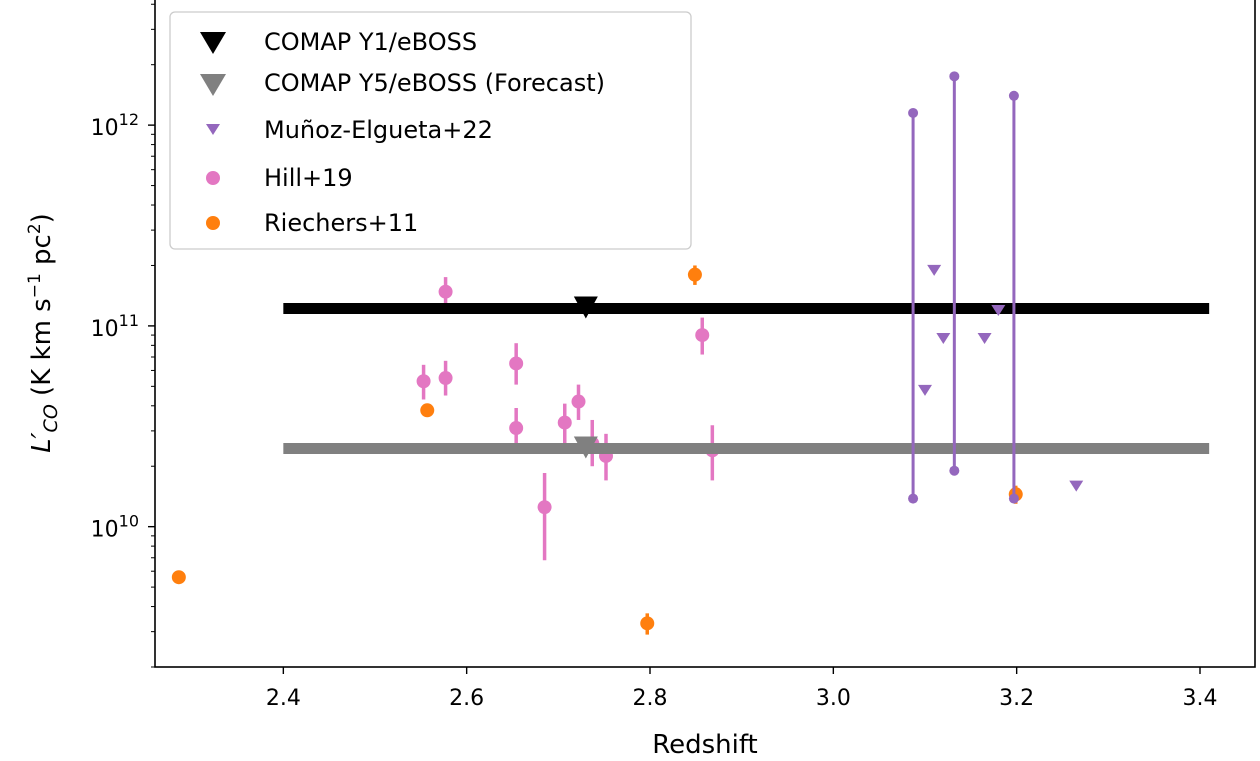 This screenshot has height=761, width=1260. What do you see at coordinates (1016, 698) in the screenshot?
I see `x-tick-label: 3.2` at bounding box center [1016, 698].